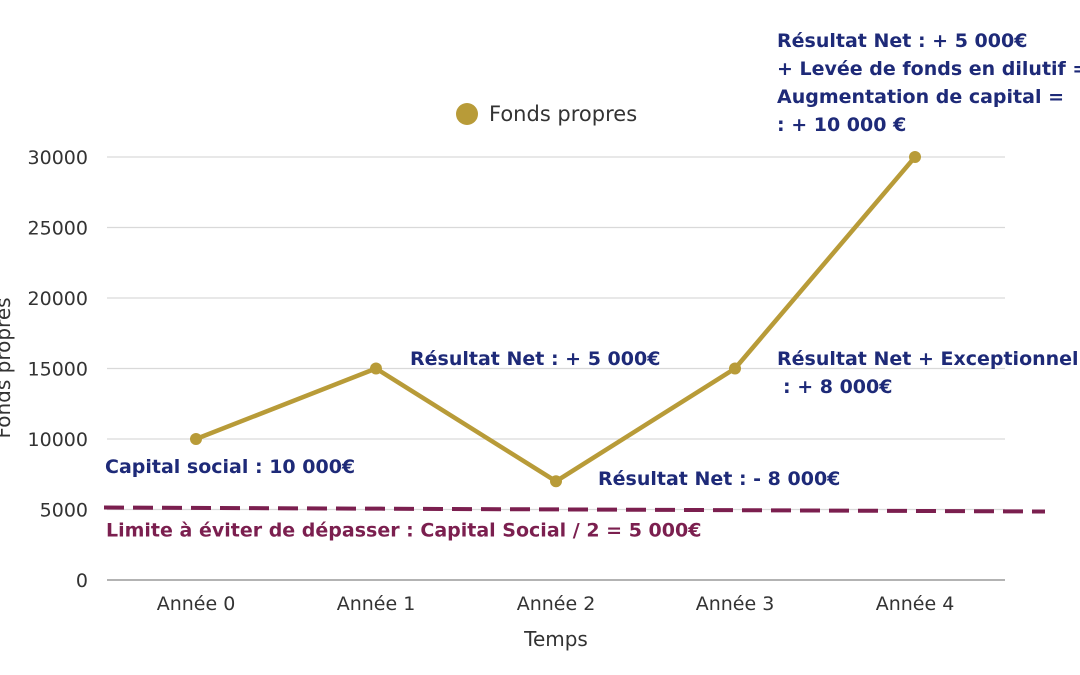 The width and height of the screenshot is (1080, 675). What do you see at coordinates (928, 373) in the screenshot?
I see `annotation-annee-3: Résultat Net + Exceptionnel : + 8 000€` at bounding box center [928, 373].